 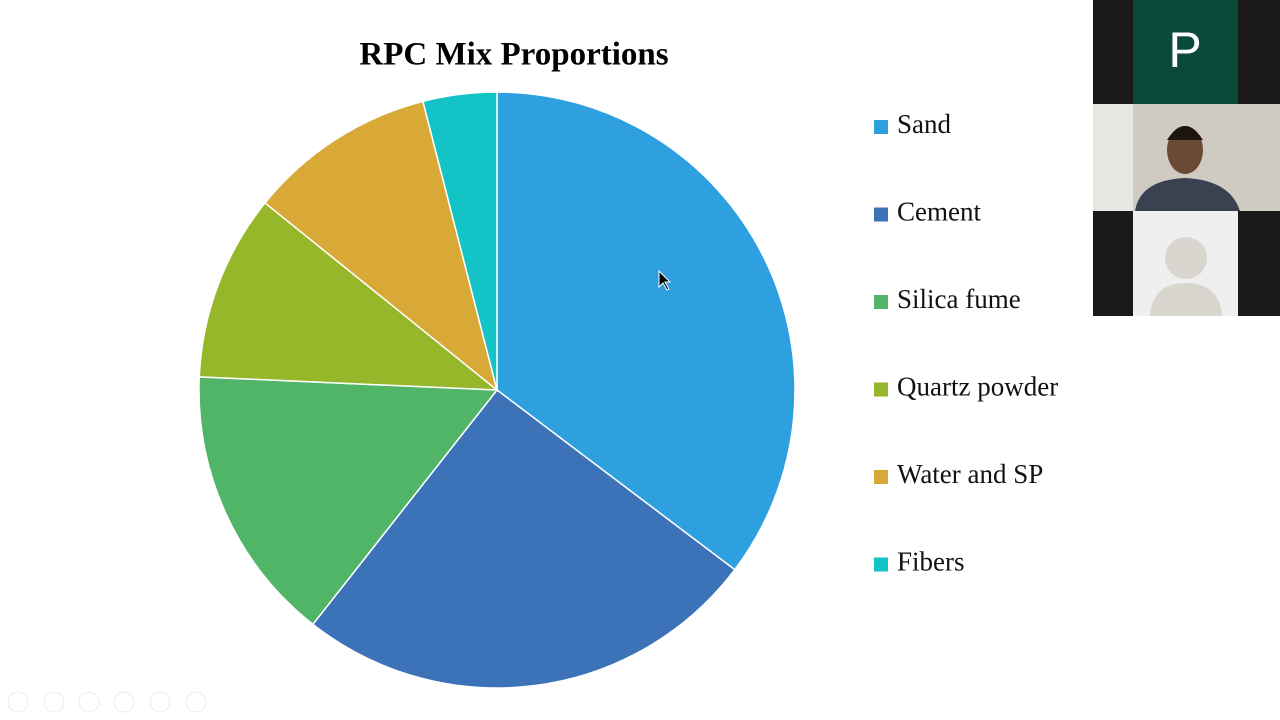 I want to click on toolbar-slides, so click(x=124, y=702).